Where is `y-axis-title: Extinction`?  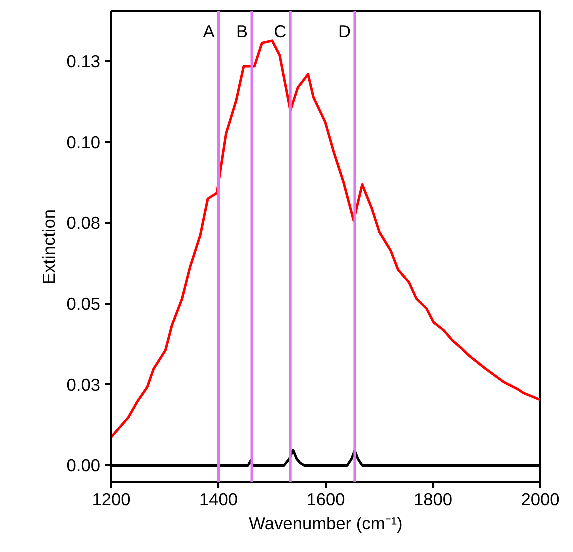 y-axis-title: Extinction is located at coordinates (48, 247).